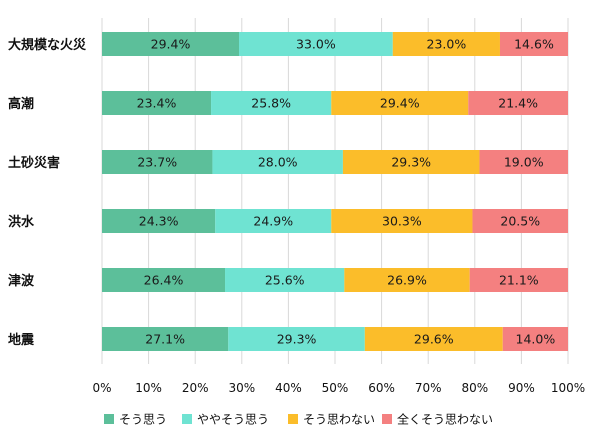  I want to click on legend-label: そう思う, so click(143, 420).